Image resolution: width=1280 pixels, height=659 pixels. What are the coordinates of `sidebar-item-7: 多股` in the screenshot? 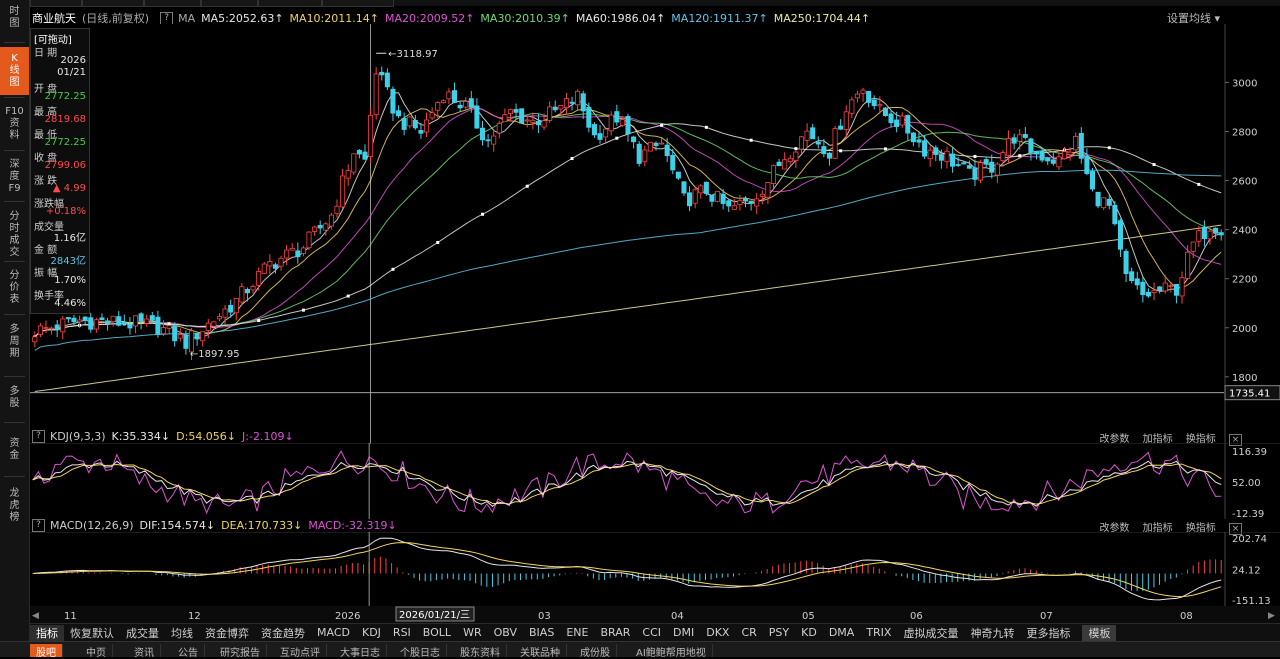 It's located at (14, 400).